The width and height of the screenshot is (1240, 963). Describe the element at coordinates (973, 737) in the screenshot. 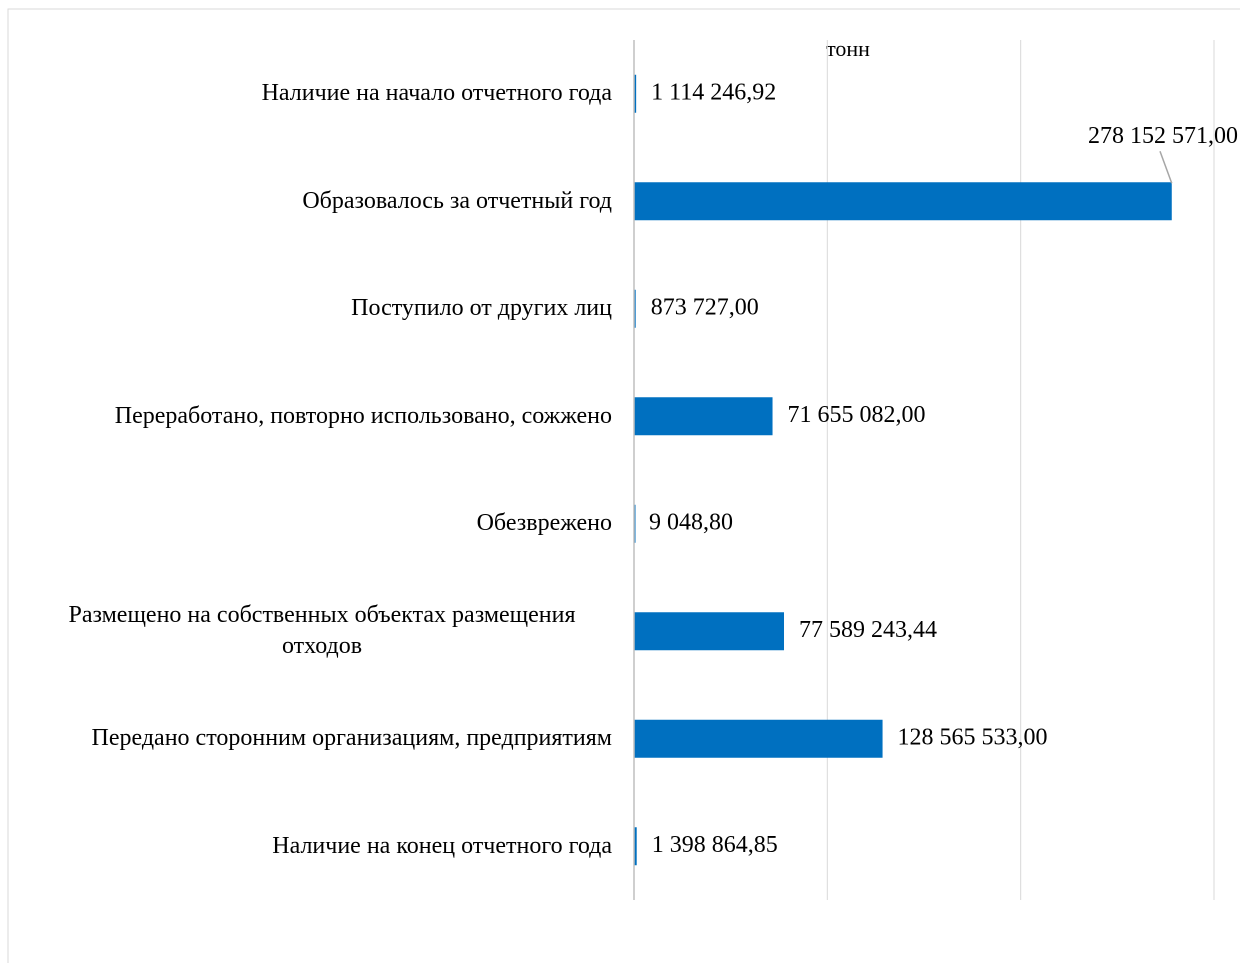

I see `data-label: 128 565 533,00` at that location.